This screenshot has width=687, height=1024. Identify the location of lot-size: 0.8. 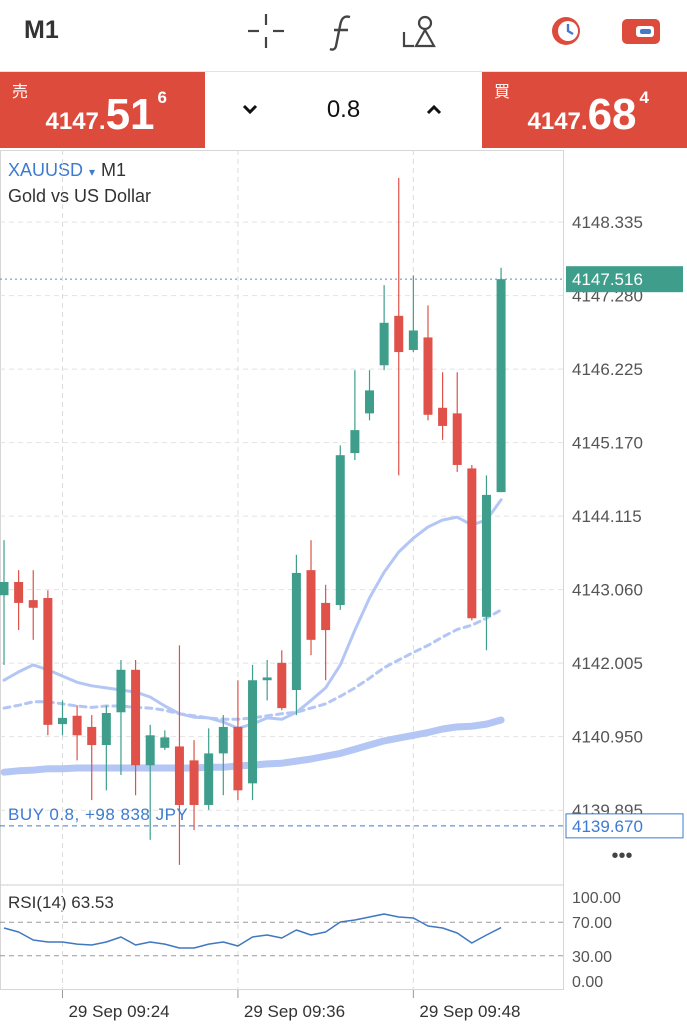
(343, 109).